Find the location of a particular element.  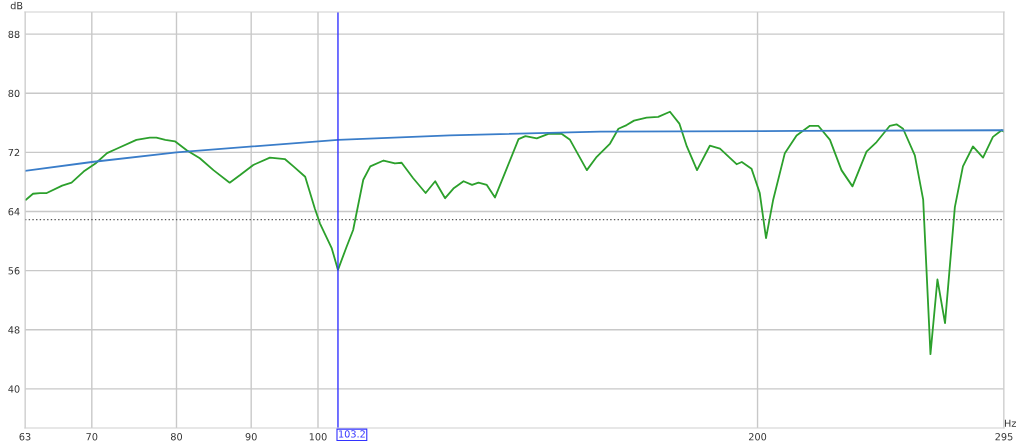

x-tick-label: 80 is located at coordinates (176, 437).